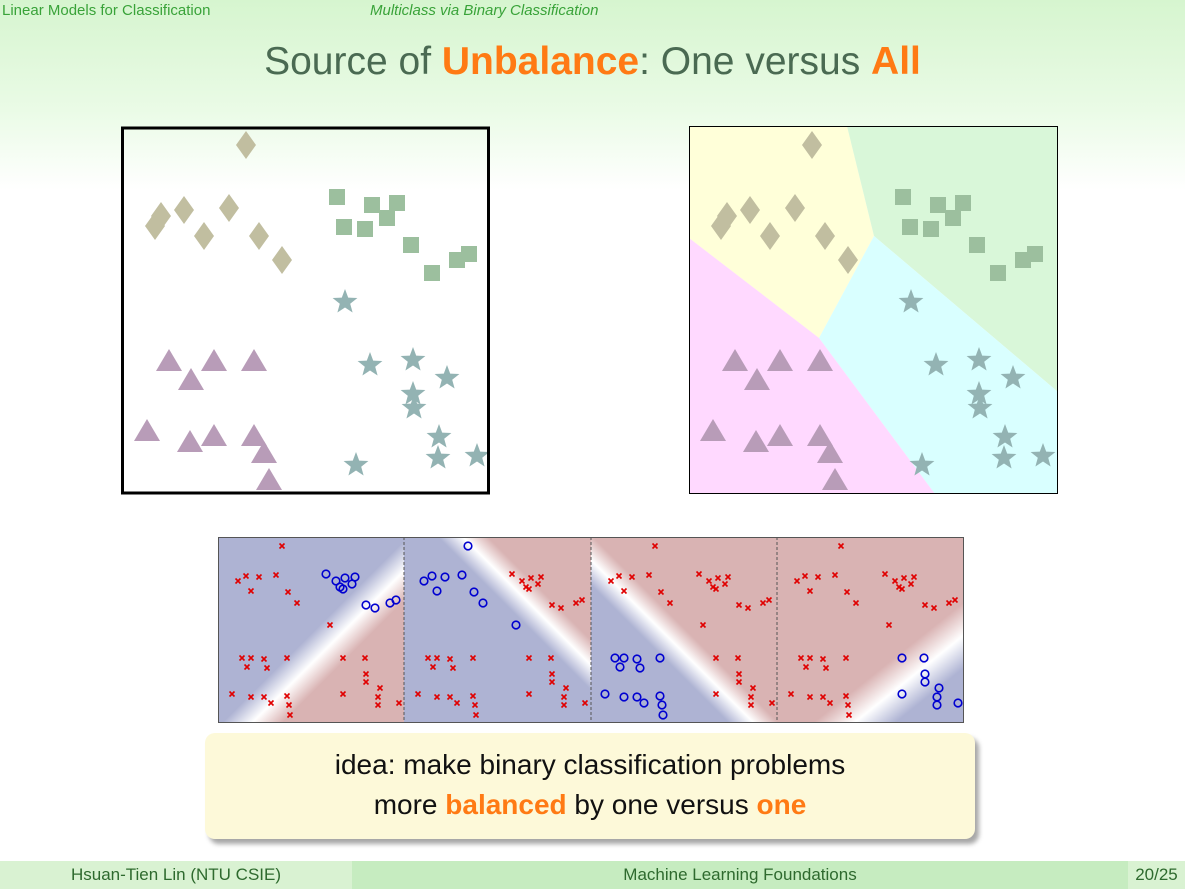 This screenshot has height=889, width=1185. I want to click on panel-2-bg, so click(497, 630).